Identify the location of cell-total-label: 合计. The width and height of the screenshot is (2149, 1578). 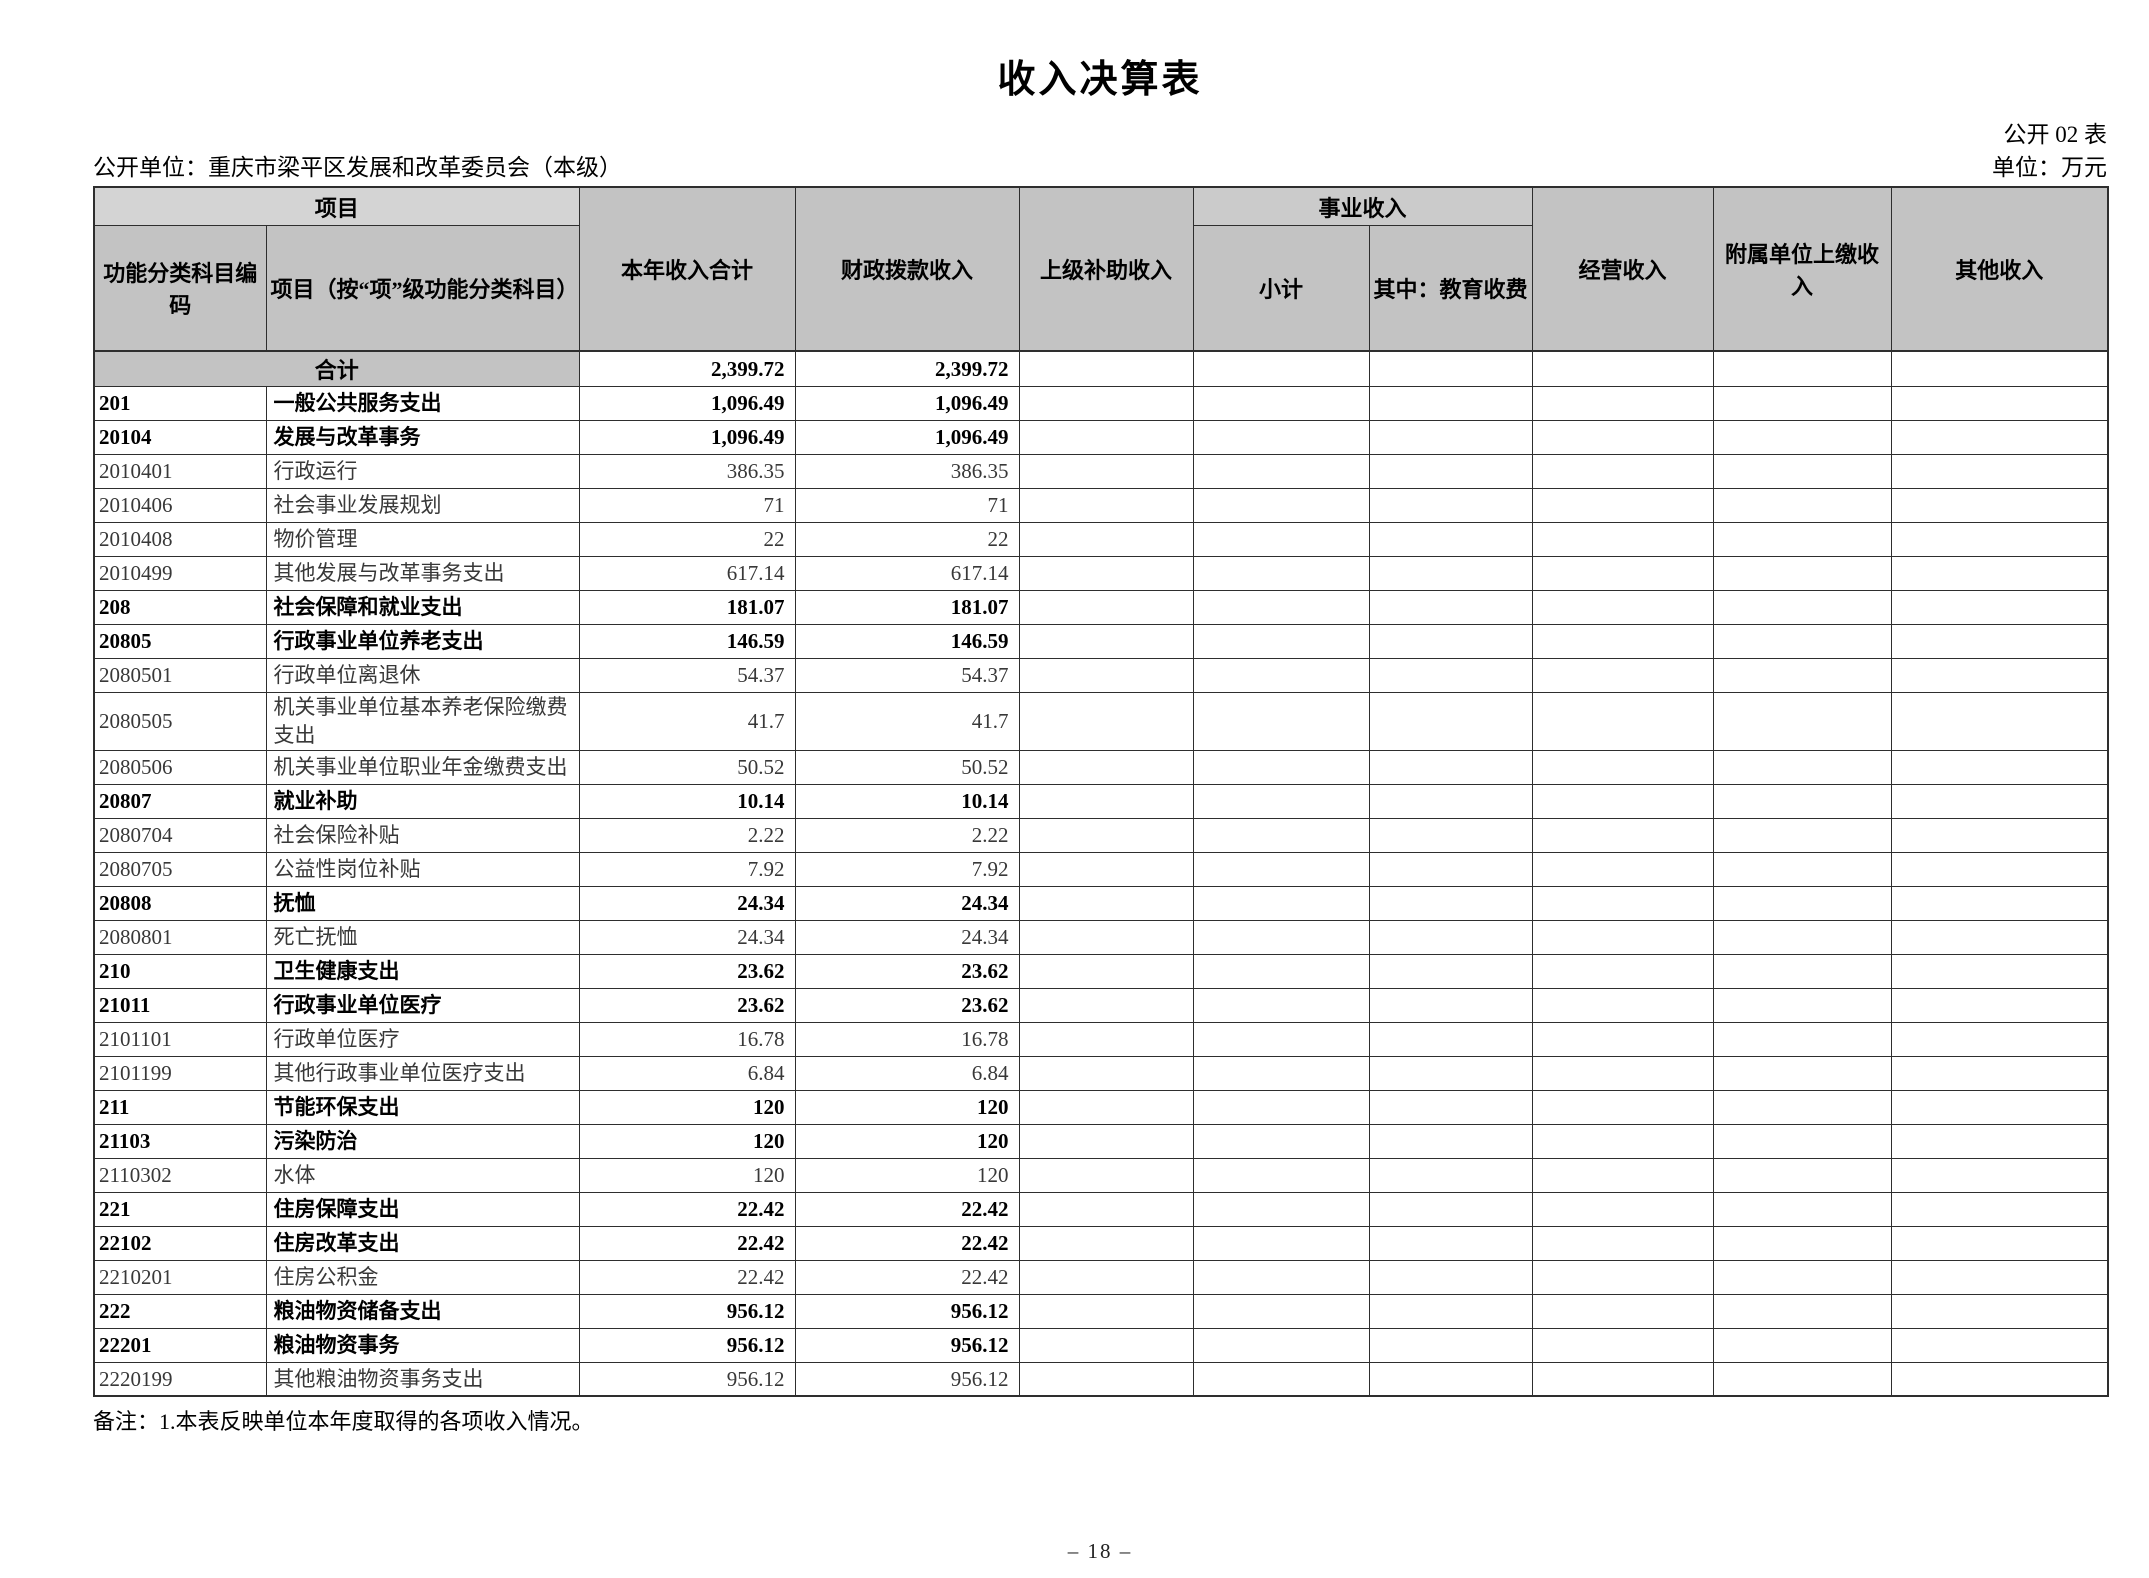
(336, 369).